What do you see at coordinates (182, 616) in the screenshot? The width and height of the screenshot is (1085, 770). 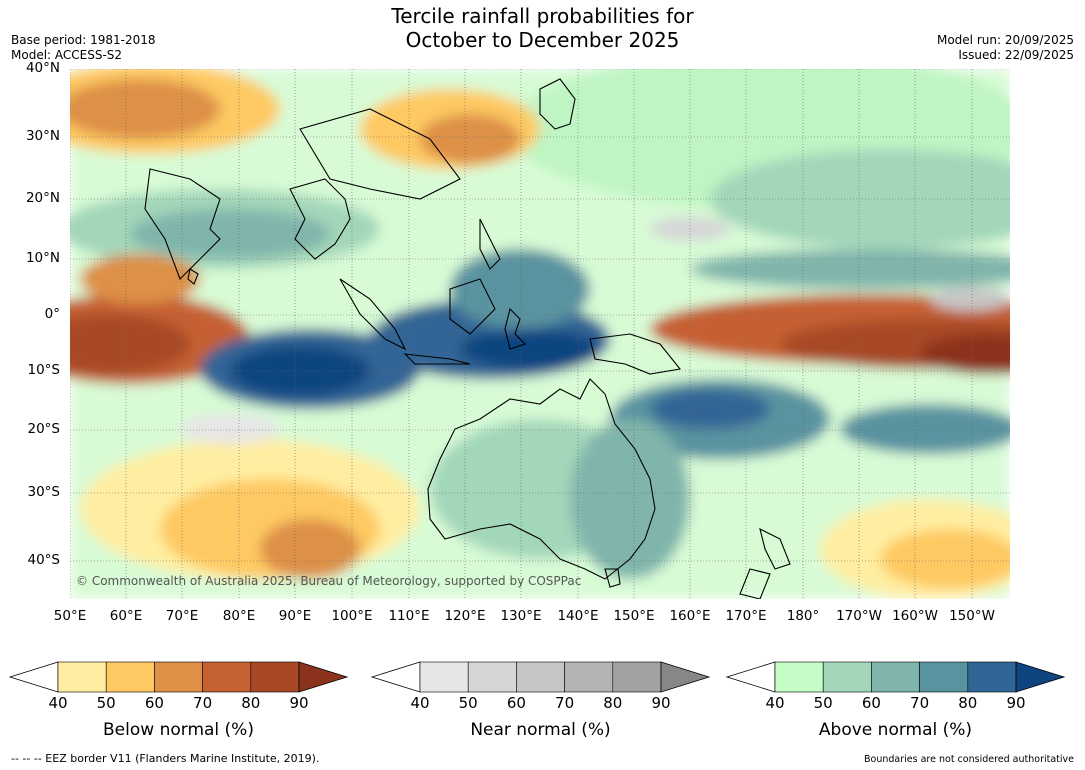 I see `longitude-label: 70°E` at bounding box center [182, 616].